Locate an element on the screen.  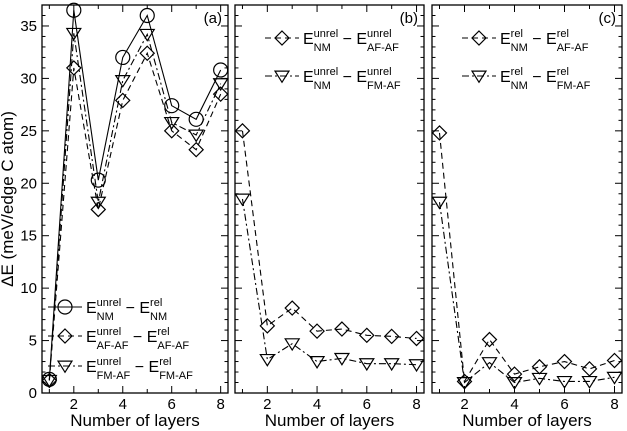
y-axis-label: ΔE (meV/edge C atom) is located at coordinates (8, 199).